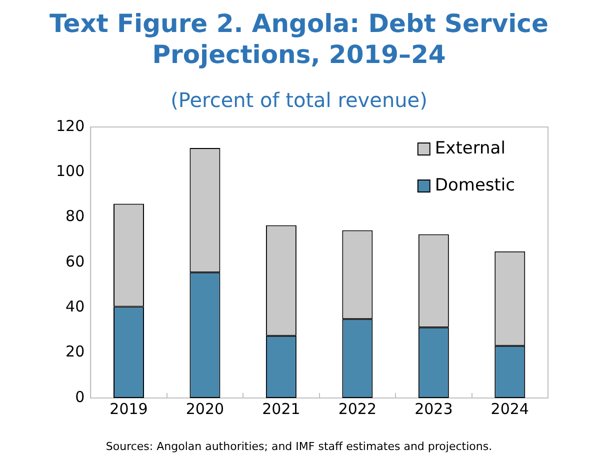 The image size is (598, 469). Describe the element at coordinates (299, 100) in the screenshot. I see `chart-subtitle: (Percent of total revenue)` at that location.